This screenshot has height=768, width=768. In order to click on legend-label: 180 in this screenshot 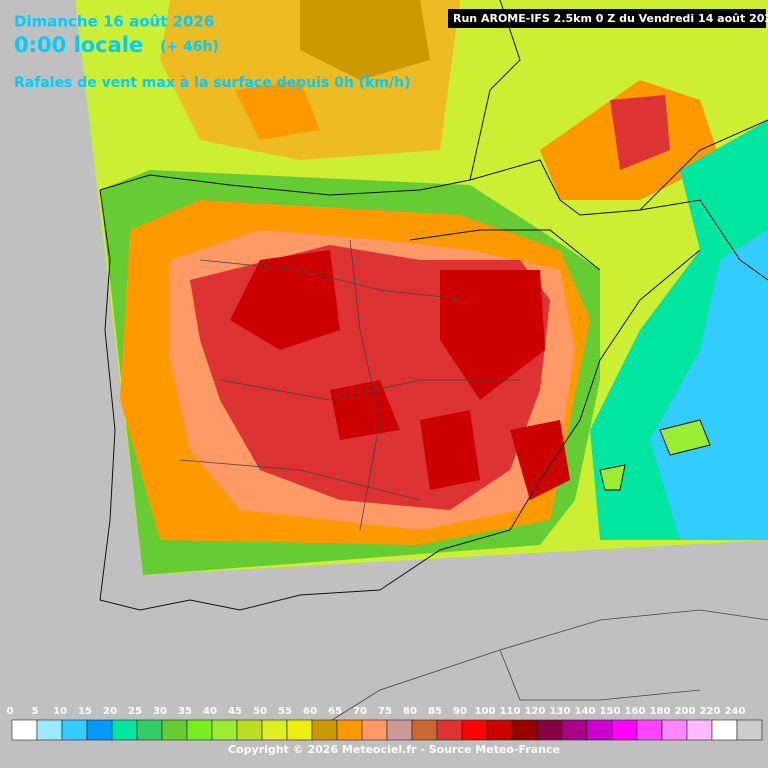, I will do `click(660, 711)`.